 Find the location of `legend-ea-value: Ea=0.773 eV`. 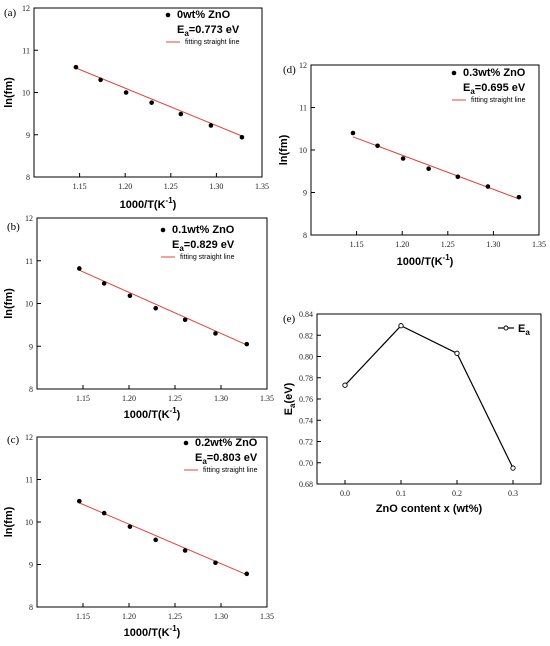

legend-ea-value: Ea=0.773 eV is located at coordinates (208, 31).